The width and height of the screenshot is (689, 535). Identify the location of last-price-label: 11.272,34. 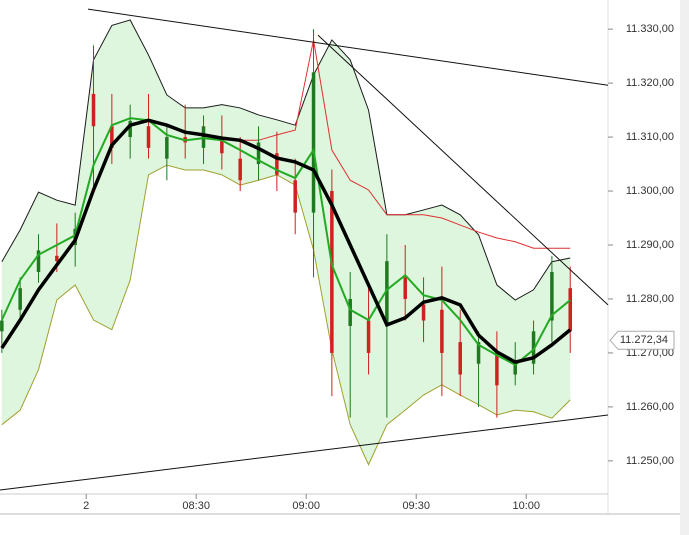
(644, 340).